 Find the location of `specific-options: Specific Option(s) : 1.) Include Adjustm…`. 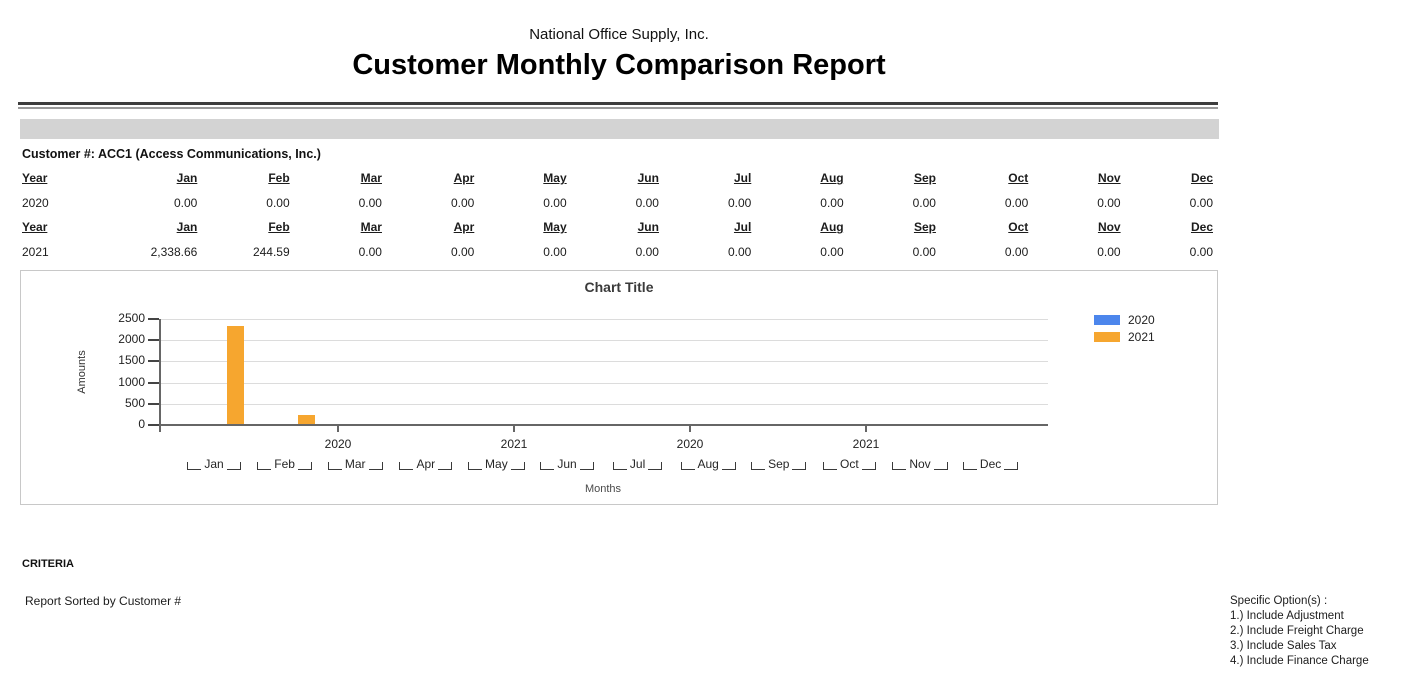

specific-options: Specific Option(s) : 1.) Include Adjustm… is located at coordinates (1299, 631).